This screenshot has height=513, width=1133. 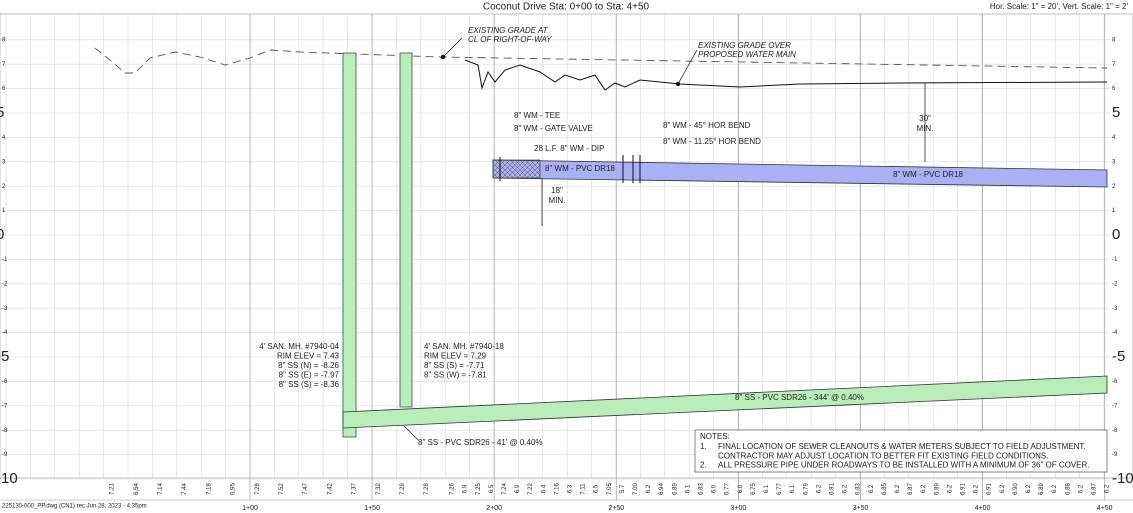 What do you see at coordinates (544, 488) in the screenshot?
I see `profile-elevation: 6.4` at bounding box center [544, 488].